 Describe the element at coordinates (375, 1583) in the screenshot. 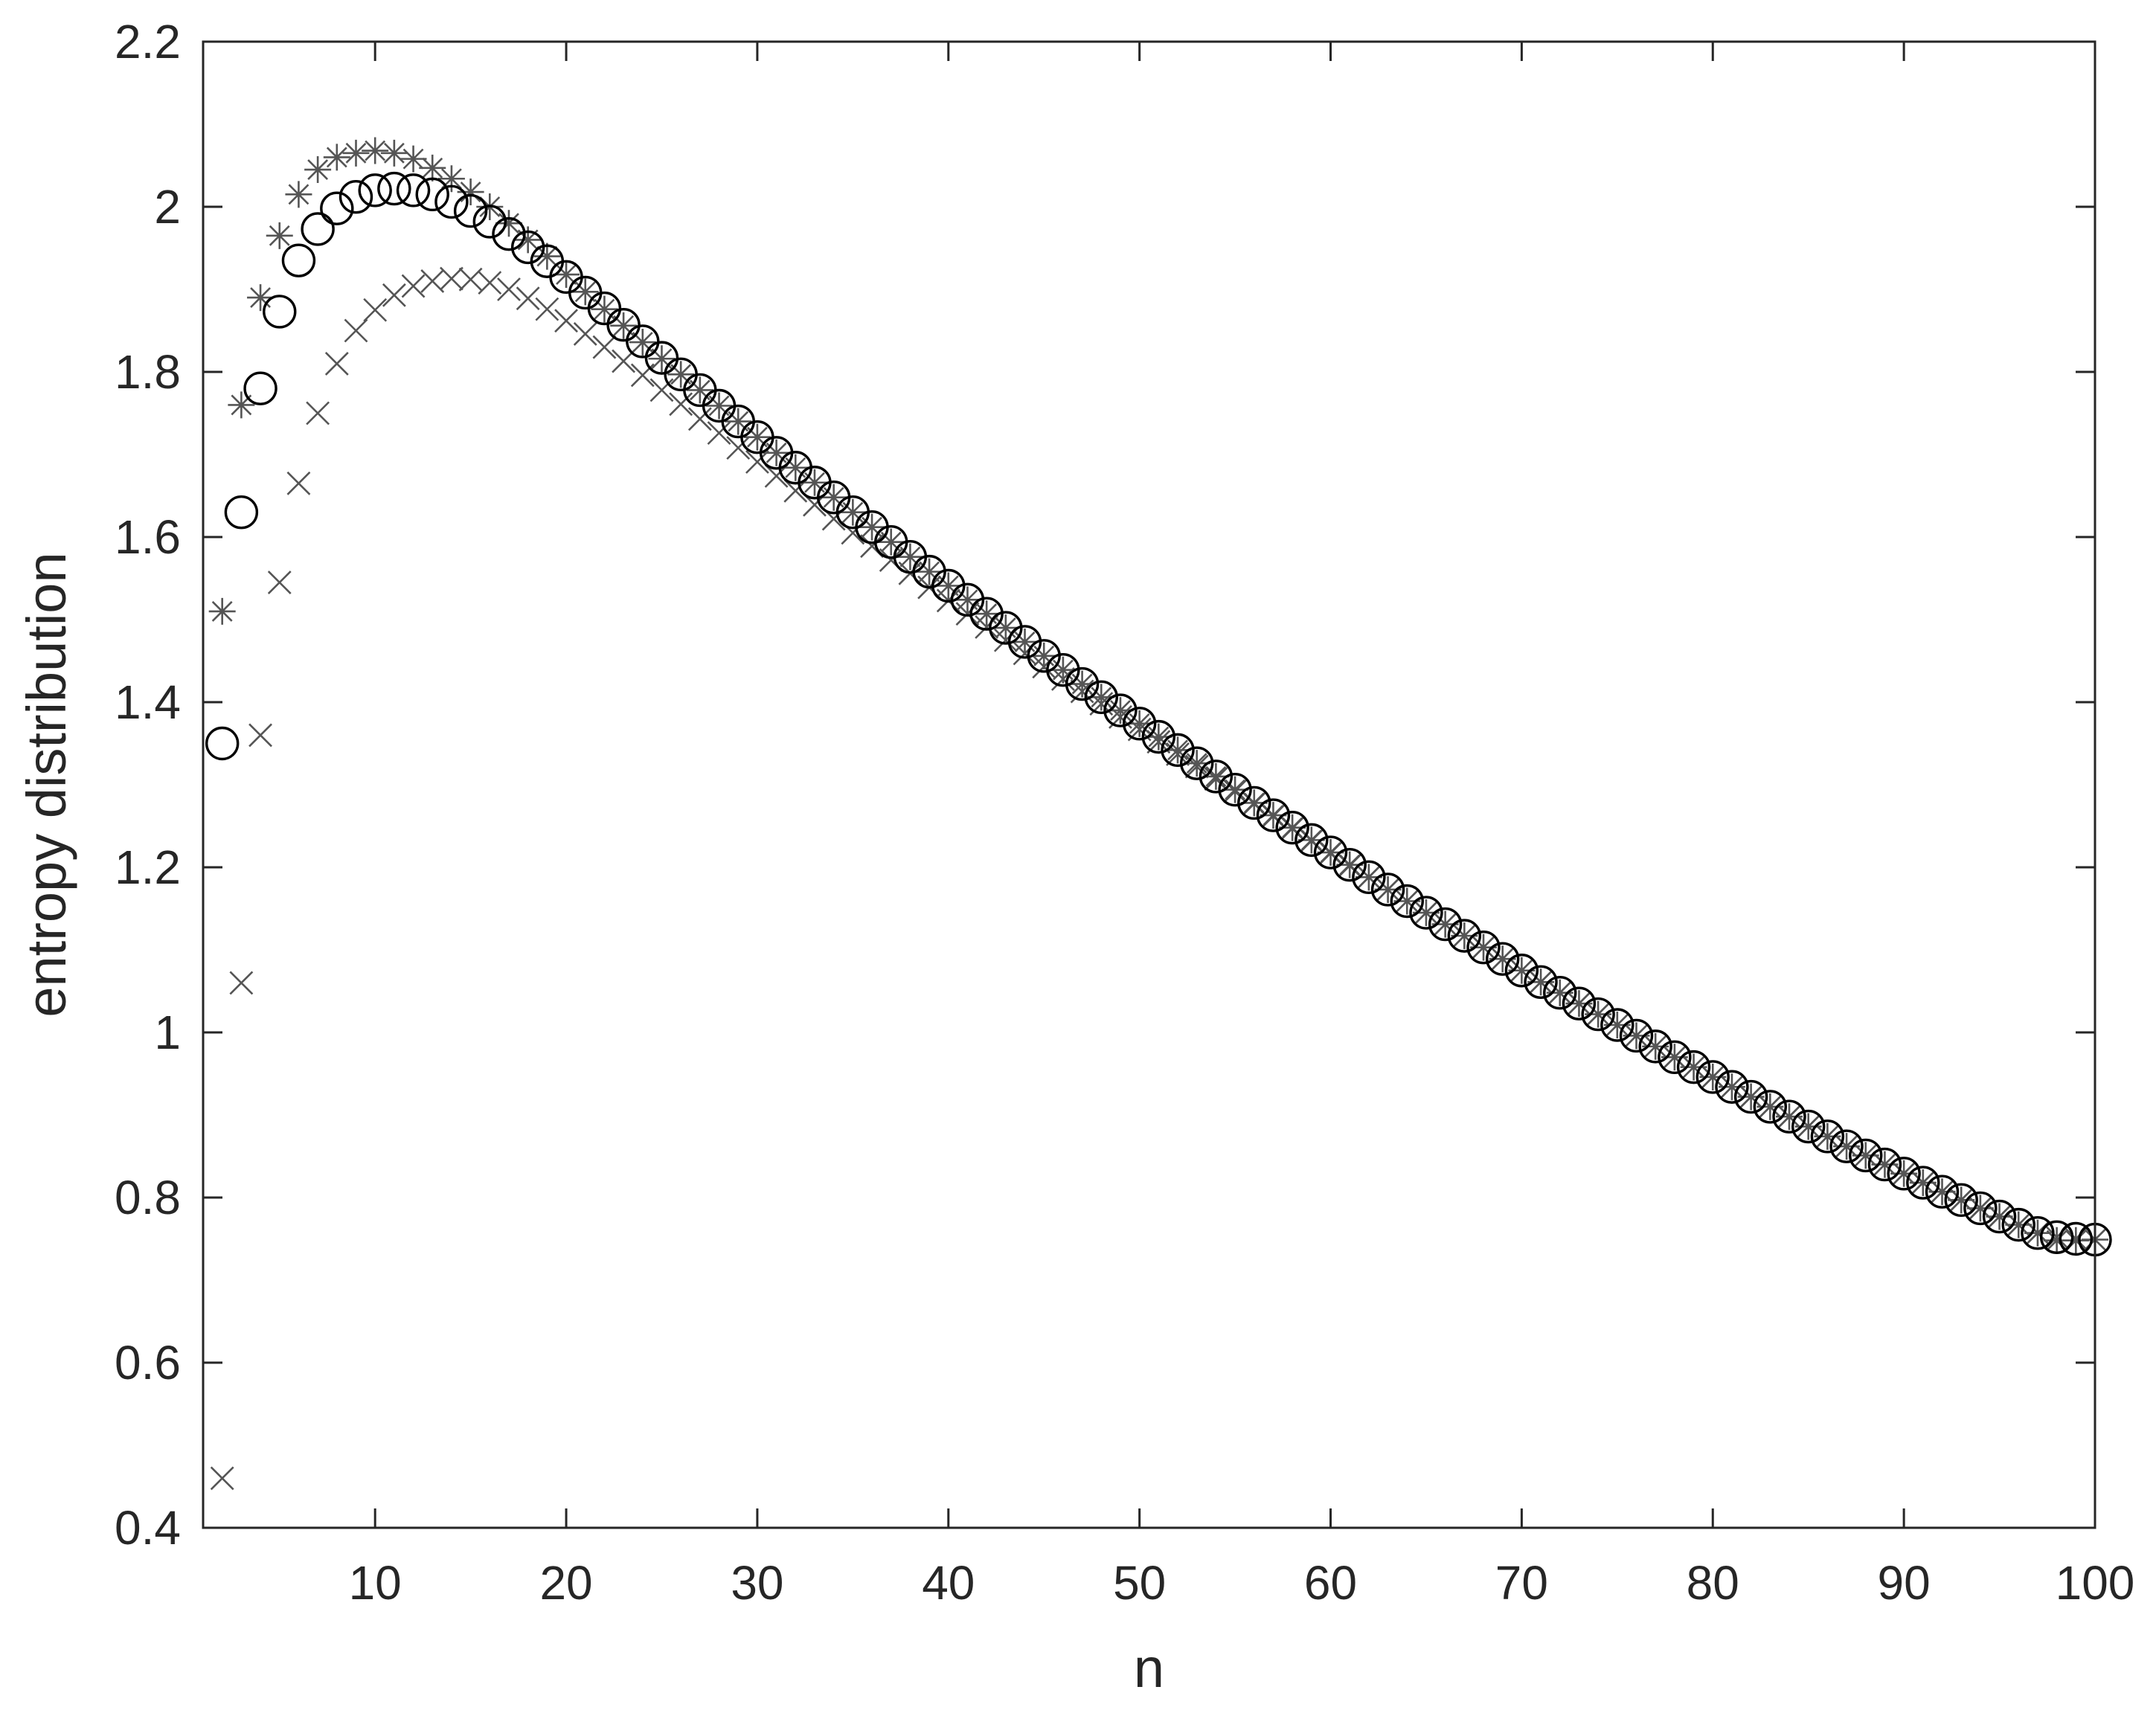

I see `x-tick-label: 10` at that location.